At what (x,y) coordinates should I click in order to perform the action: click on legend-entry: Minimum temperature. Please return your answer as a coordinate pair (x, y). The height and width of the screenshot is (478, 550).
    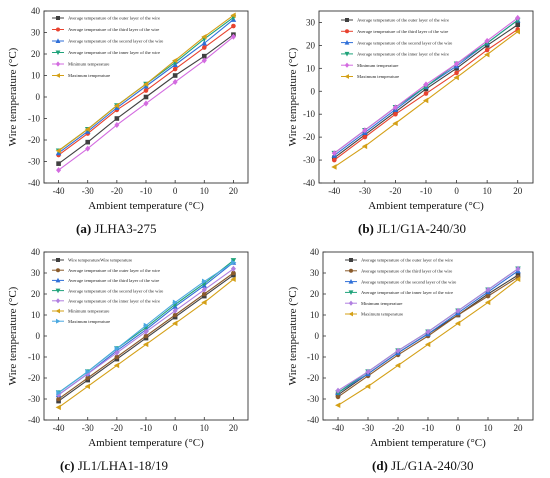
    Looking at the image, I should click on (88, 64).